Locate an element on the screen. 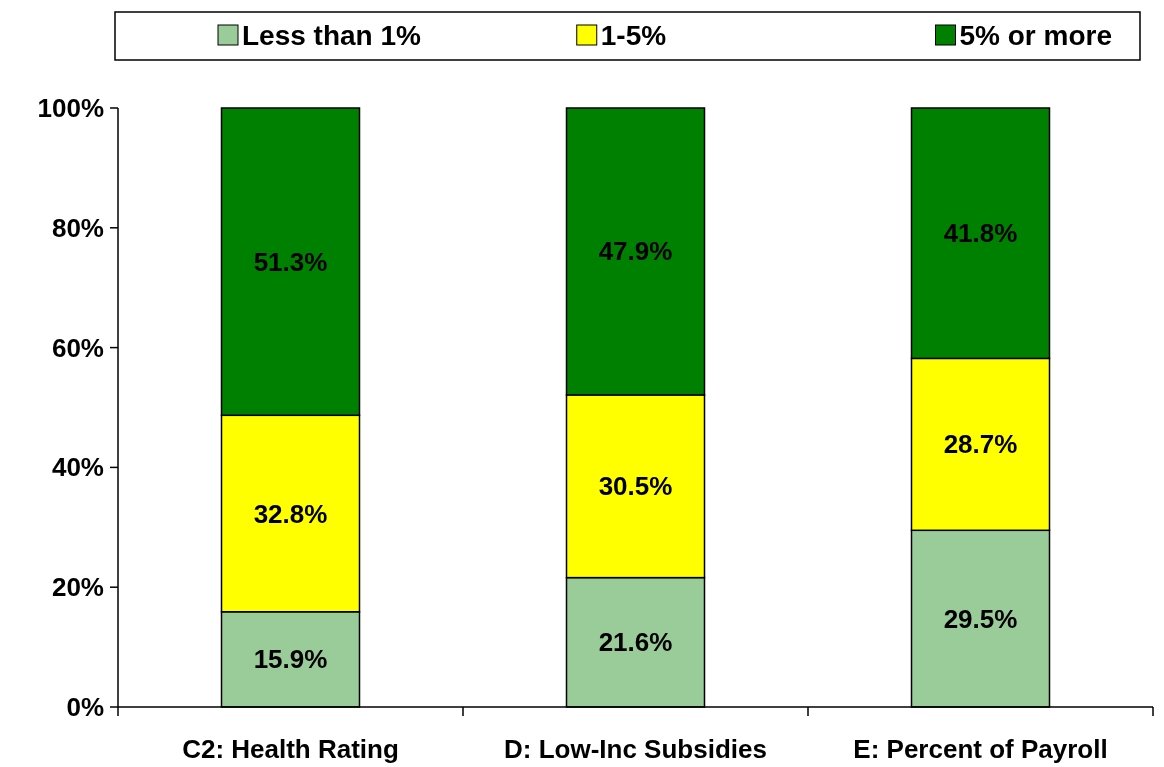 Image resolution: width=1164 pixels, height=767 pixels. y-tick-label: 80% is located at coordinates (77, 227).